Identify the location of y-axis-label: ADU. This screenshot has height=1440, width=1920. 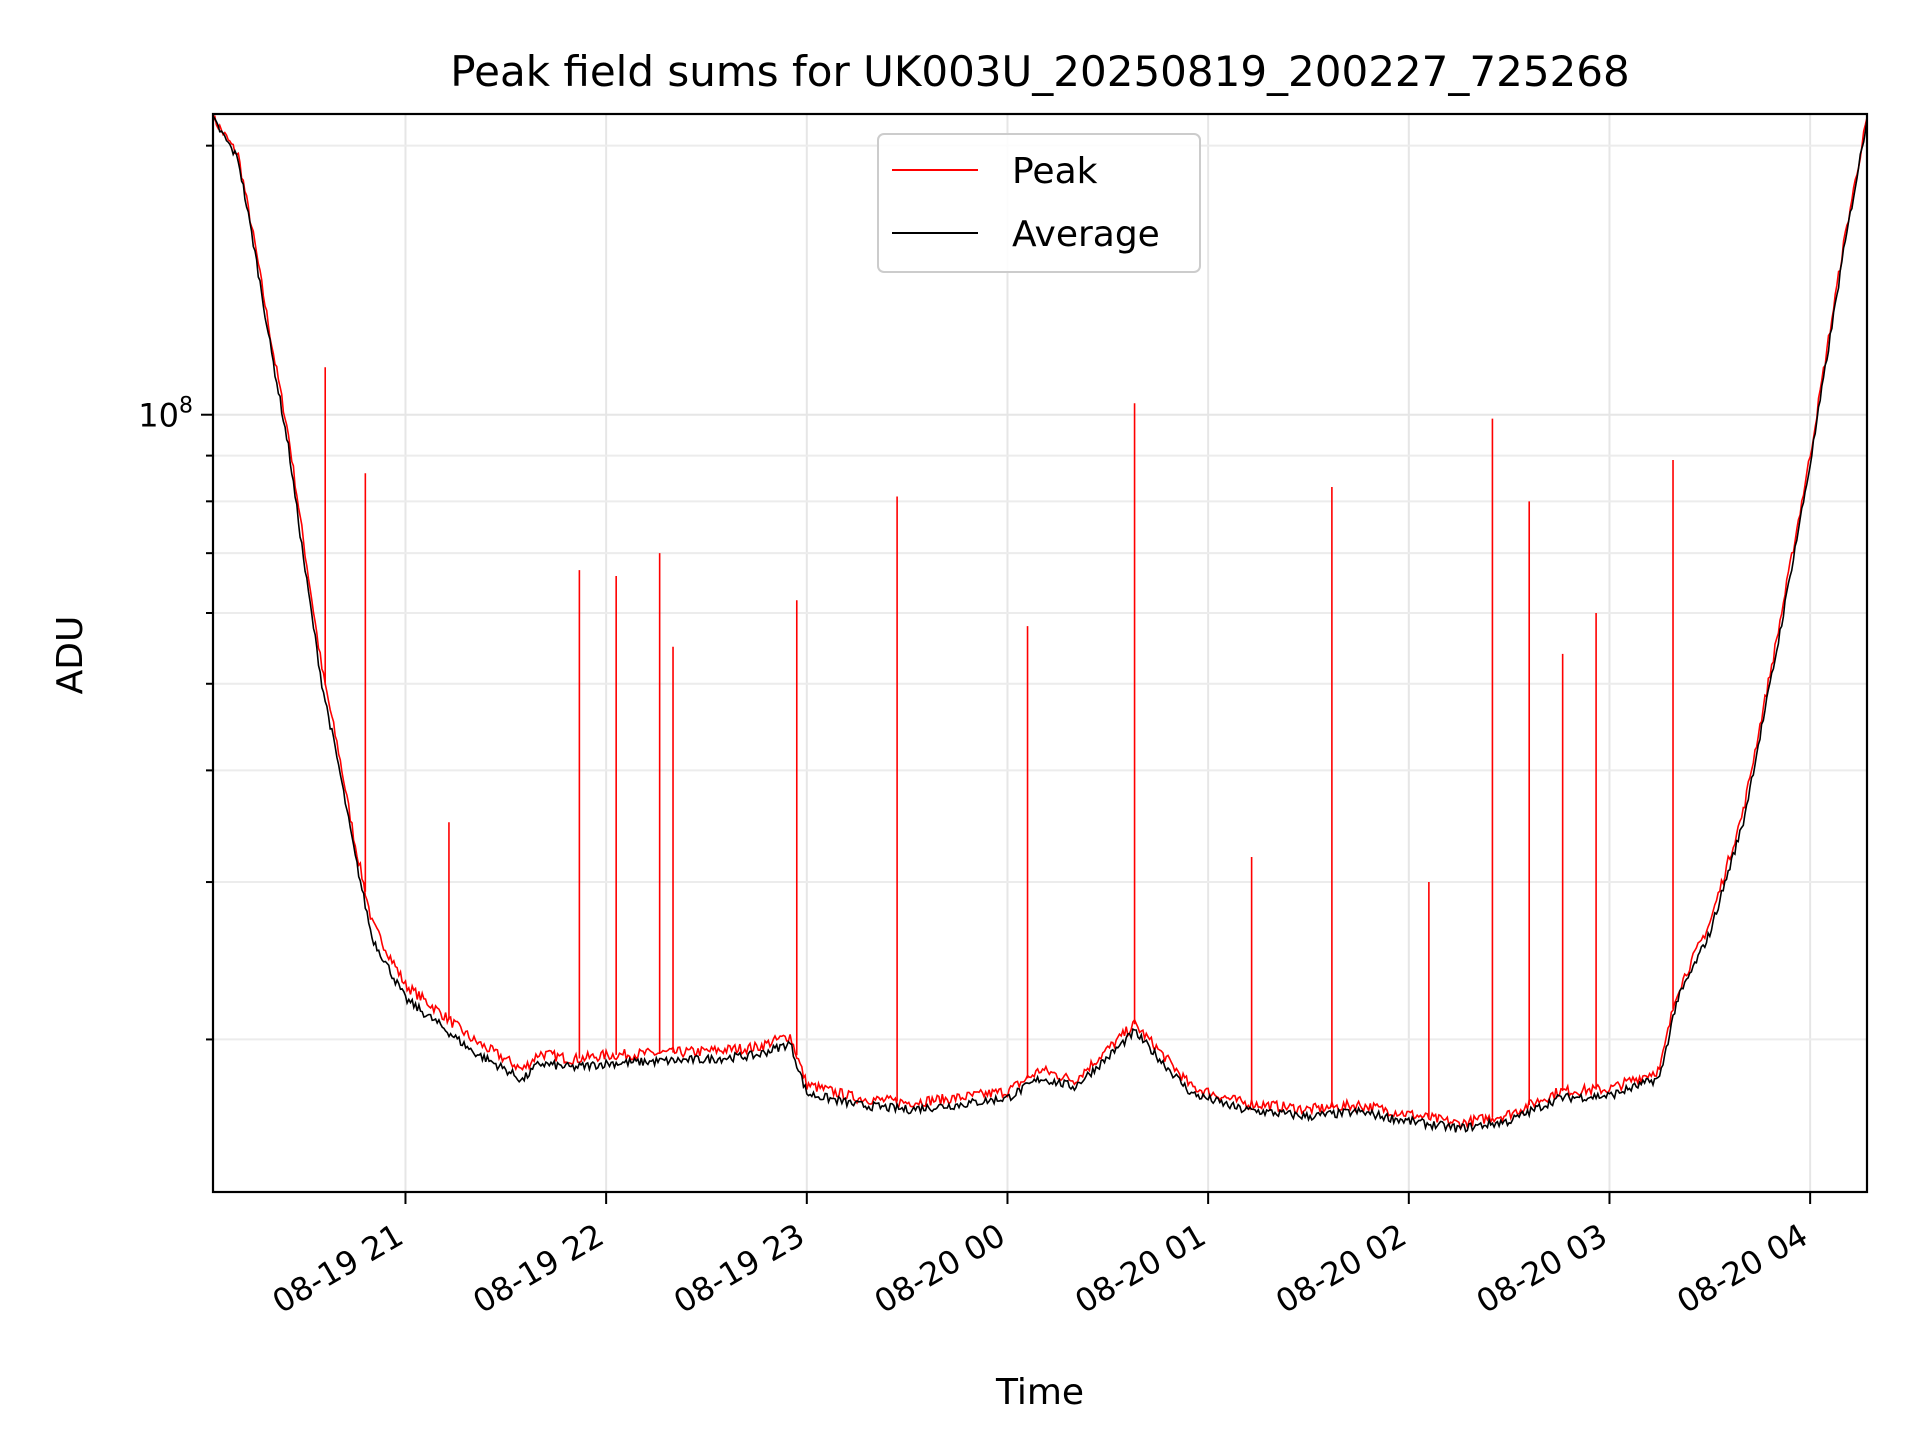
(70, 655).